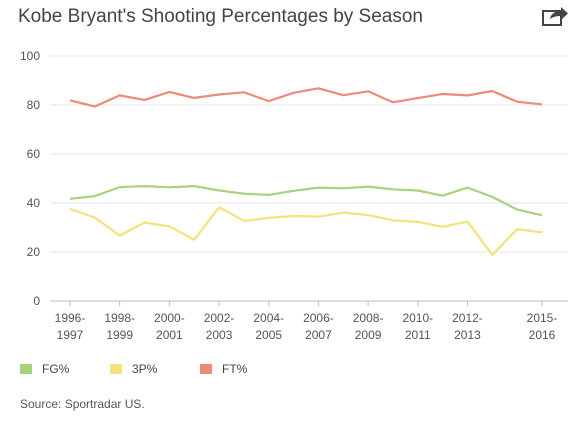 This screenshot has height=427, width=585. I want to click on legend-label-3p: 3P%, so click(145, 369).